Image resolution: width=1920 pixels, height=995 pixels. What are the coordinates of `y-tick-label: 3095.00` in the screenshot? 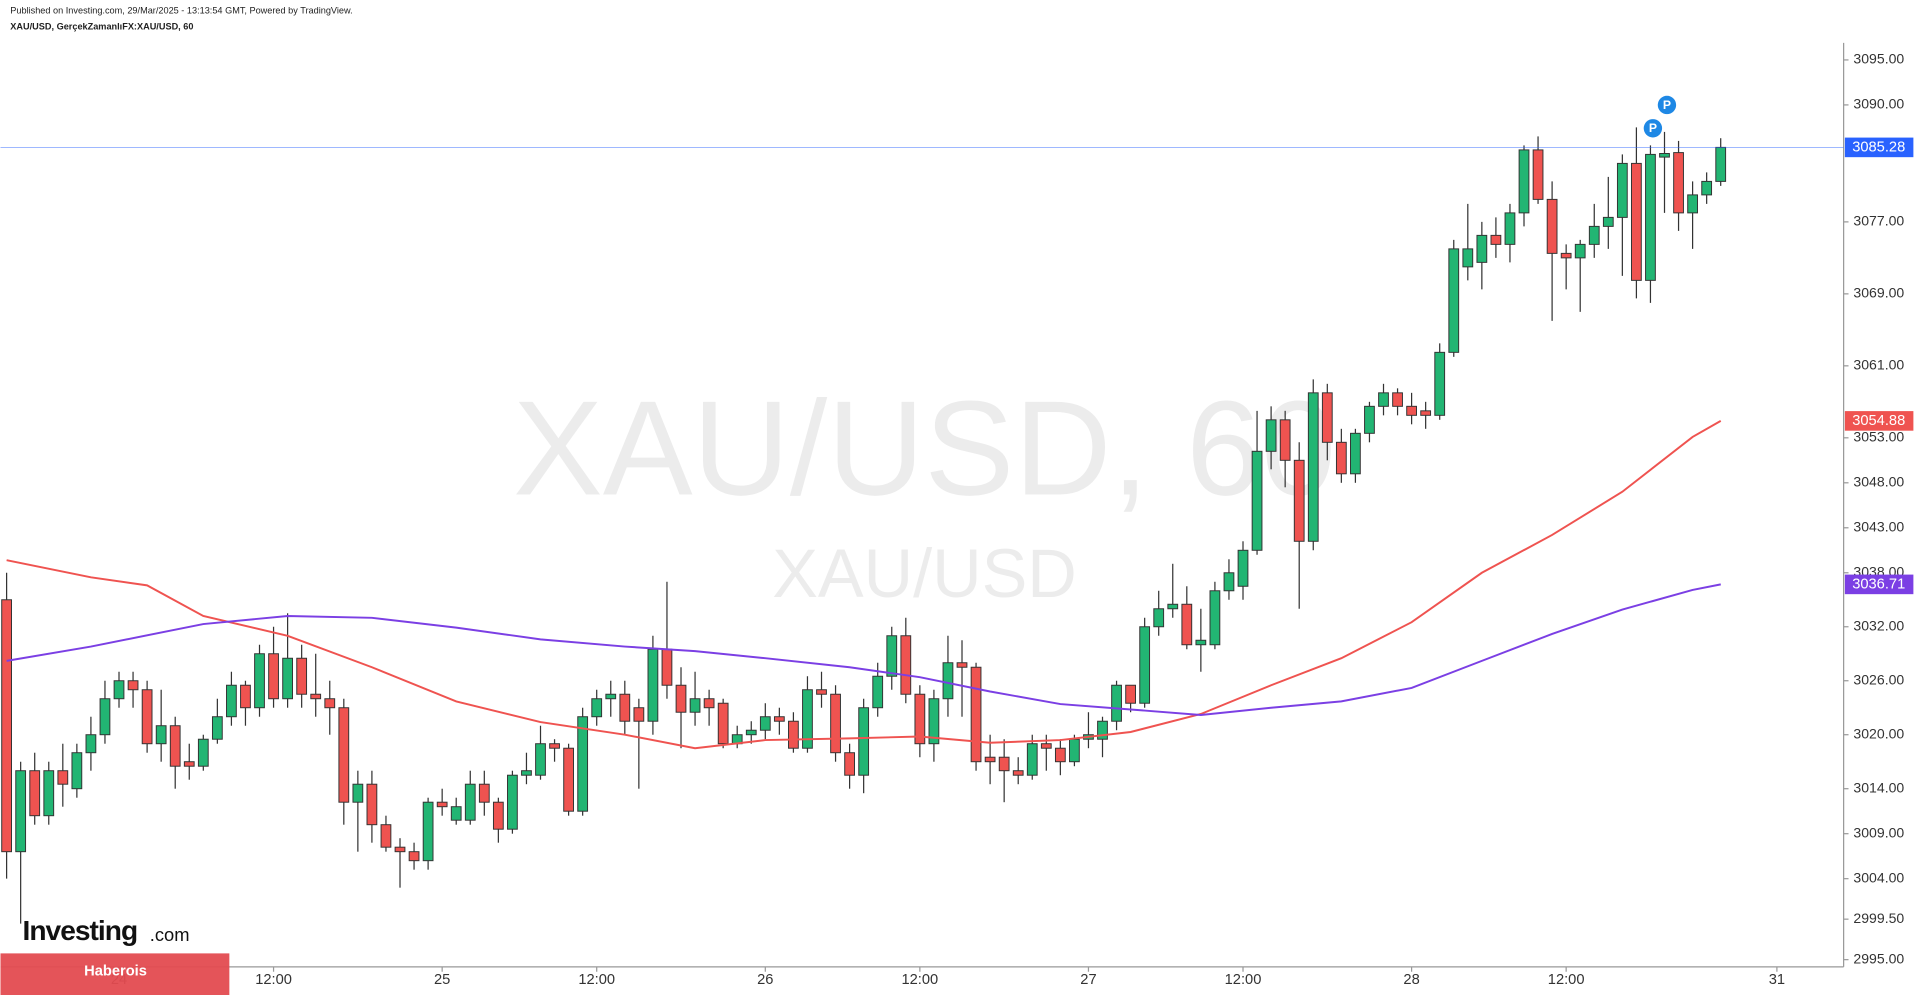 It's located at (1878, 59).